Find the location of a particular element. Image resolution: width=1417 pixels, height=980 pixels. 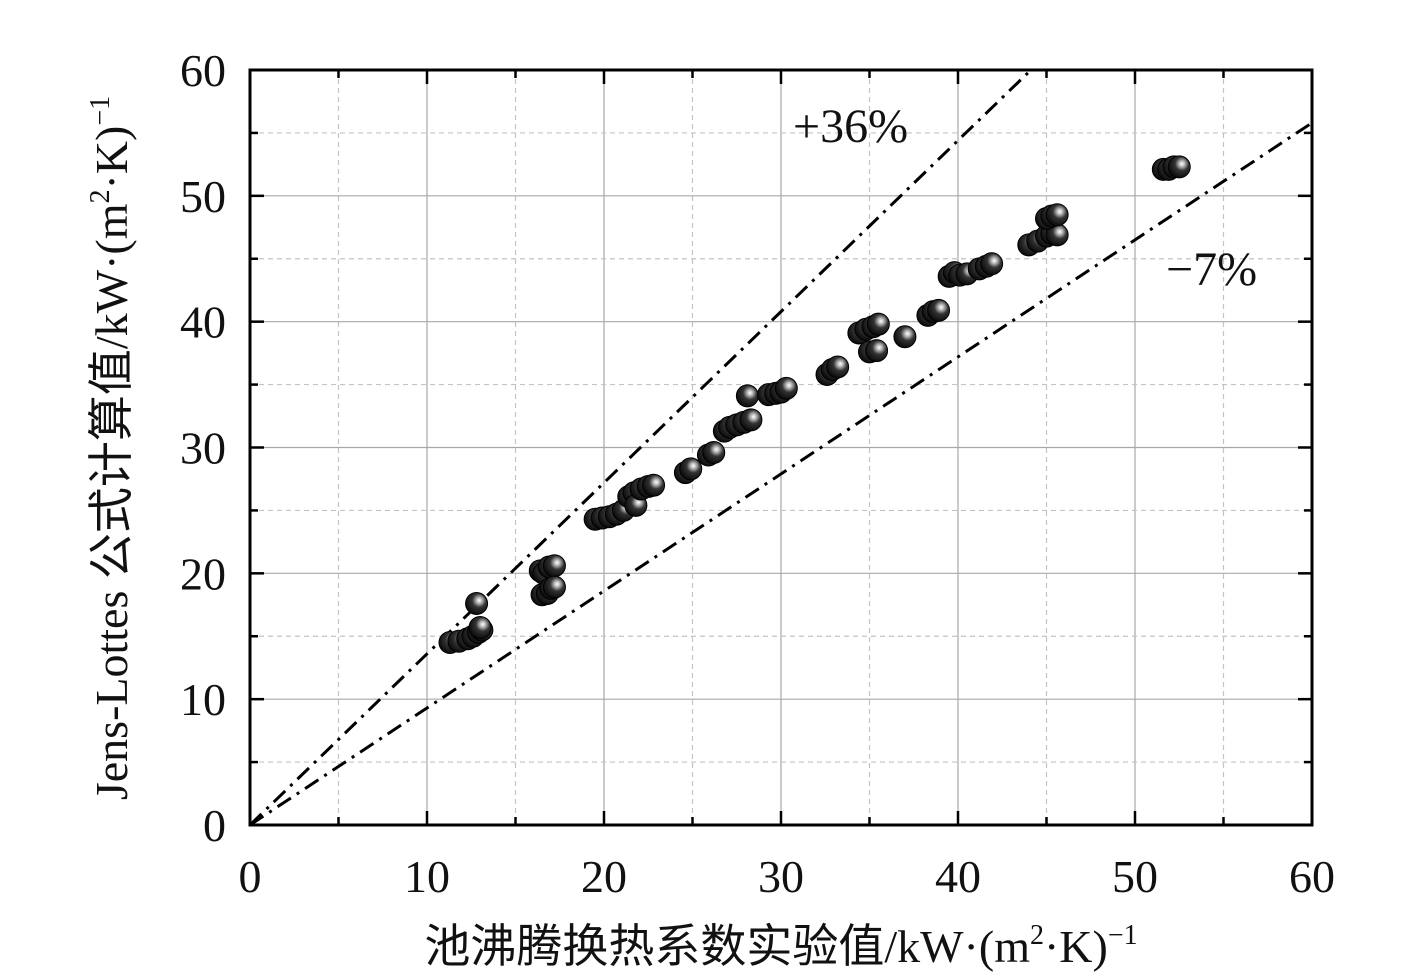

x-tick-label-10: 10 is located at coordinates (427, 876).